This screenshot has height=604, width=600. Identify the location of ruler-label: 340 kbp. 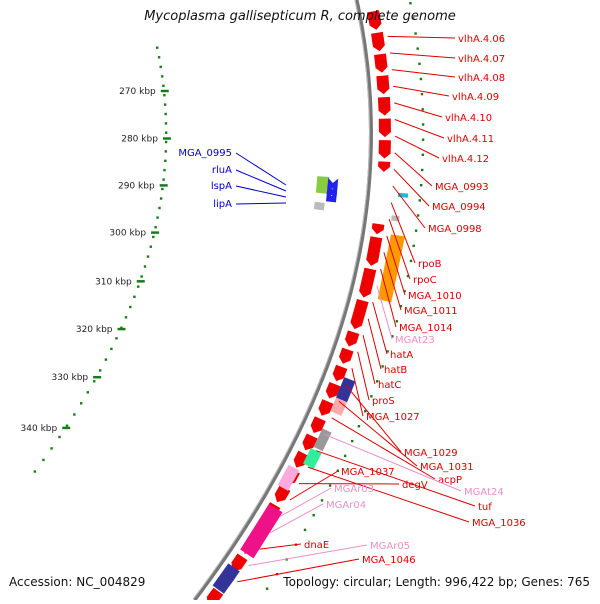
(39, 429).